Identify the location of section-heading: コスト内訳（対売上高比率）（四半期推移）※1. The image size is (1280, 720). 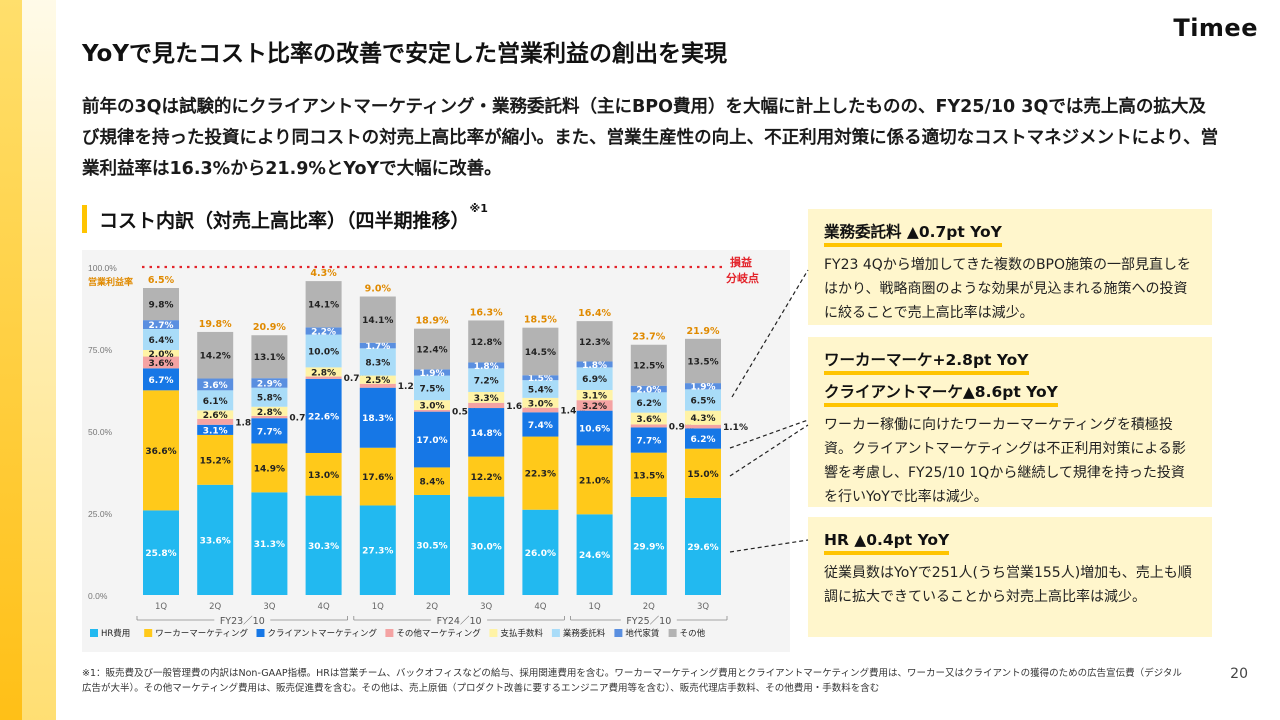
(285, 217).